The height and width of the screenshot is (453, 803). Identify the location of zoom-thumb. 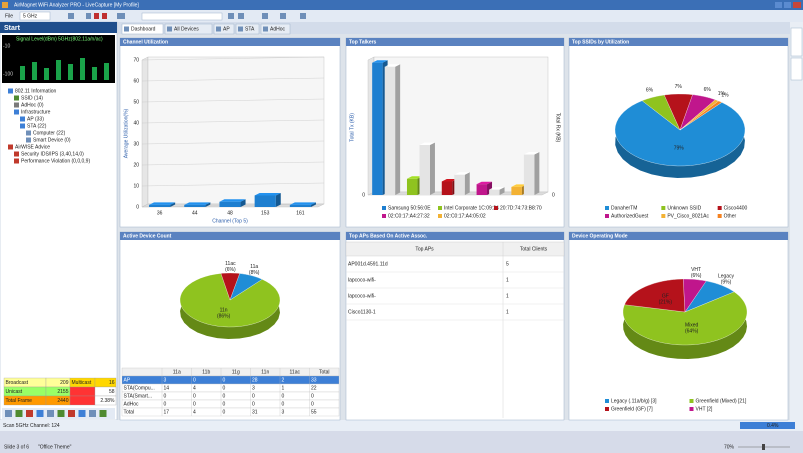
(763, 447).